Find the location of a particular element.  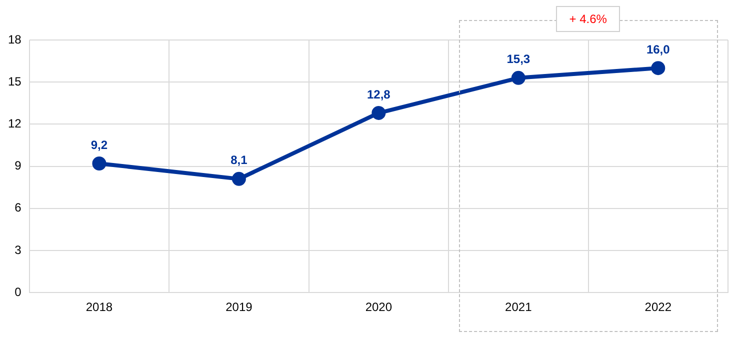

x-tick-label: 2022 is located at coordinates (658, 307).